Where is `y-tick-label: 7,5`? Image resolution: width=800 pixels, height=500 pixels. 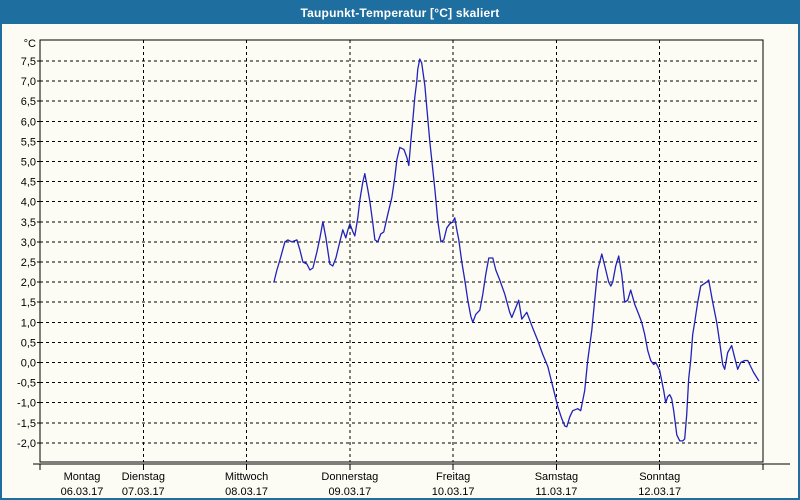 y-tick-label: 7,5 is located at coordinates (28, 62).